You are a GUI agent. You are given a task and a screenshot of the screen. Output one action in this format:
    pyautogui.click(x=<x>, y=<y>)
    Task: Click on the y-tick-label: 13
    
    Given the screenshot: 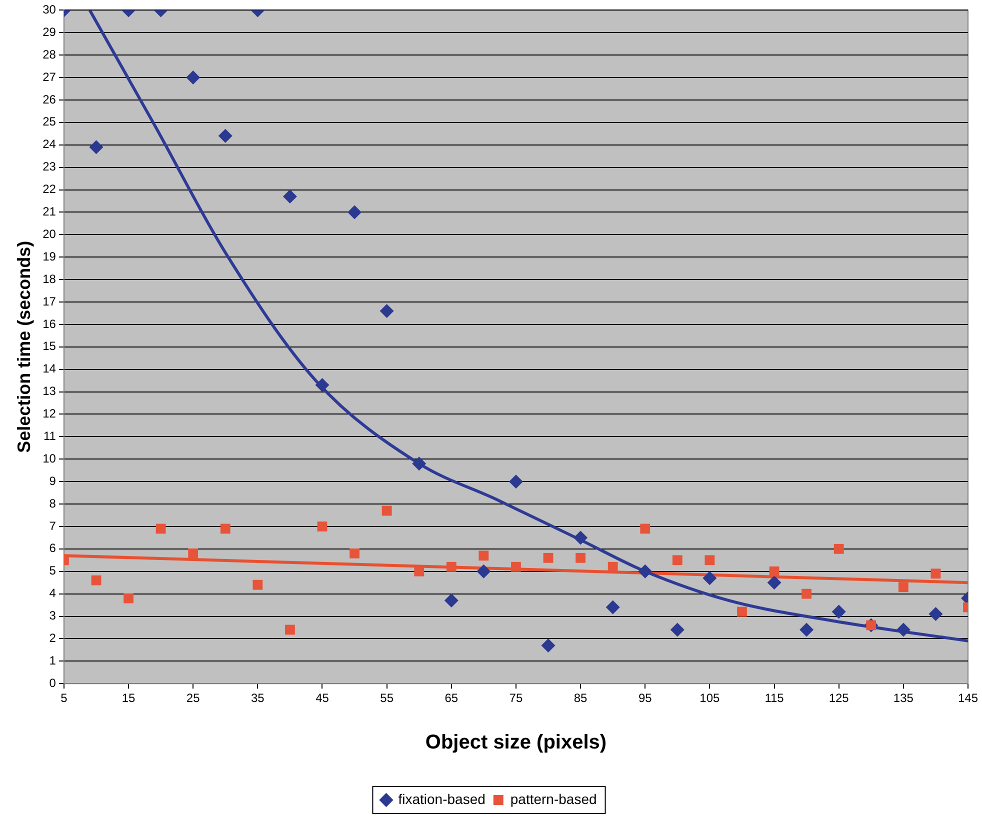 What is the action you would take?
    pyautogui.click(x=49, y=391)
    